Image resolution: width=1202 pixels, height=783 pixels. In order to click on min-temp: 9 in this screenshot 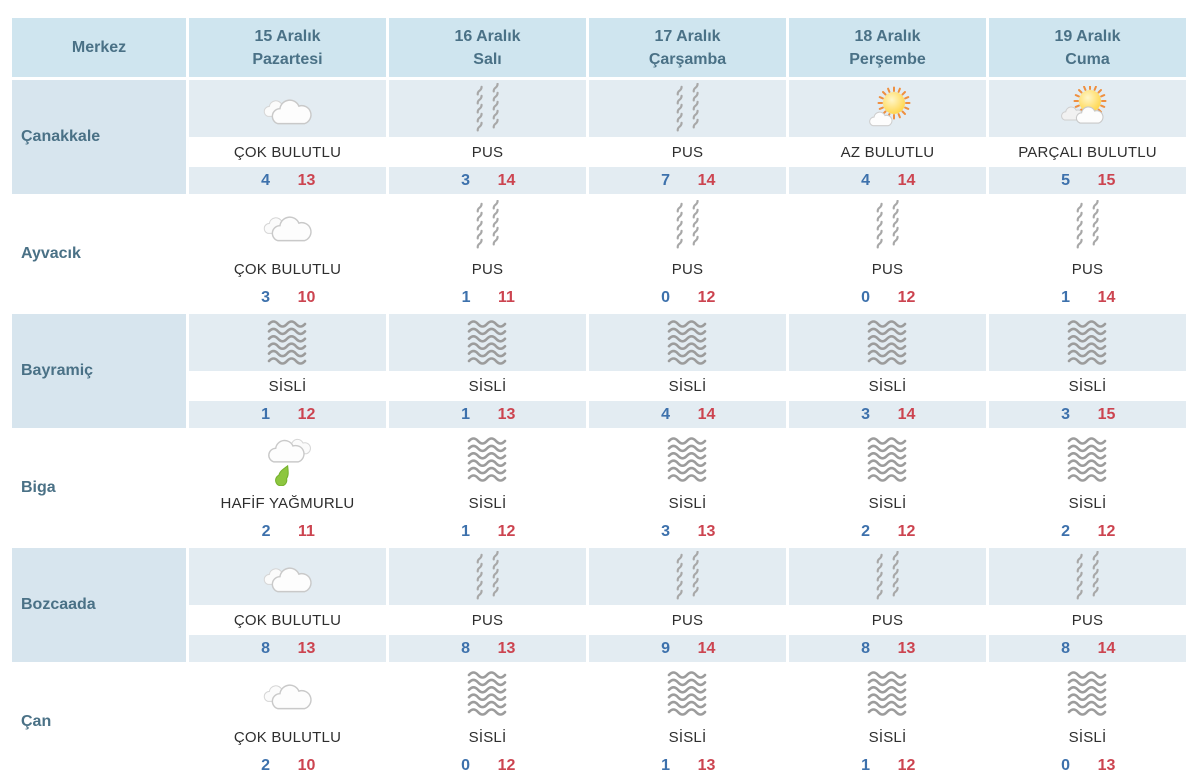, I will do `click(666, 648)`.